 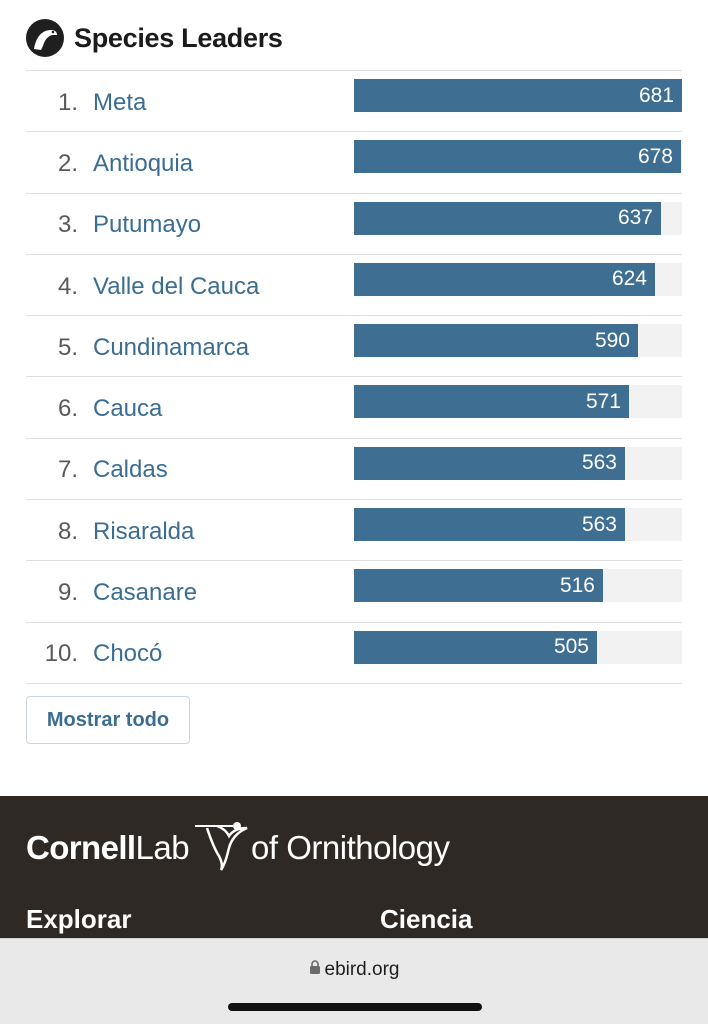 I want to click on brand-of-ornithology: of Ornithology, so click(x=350, y=847).